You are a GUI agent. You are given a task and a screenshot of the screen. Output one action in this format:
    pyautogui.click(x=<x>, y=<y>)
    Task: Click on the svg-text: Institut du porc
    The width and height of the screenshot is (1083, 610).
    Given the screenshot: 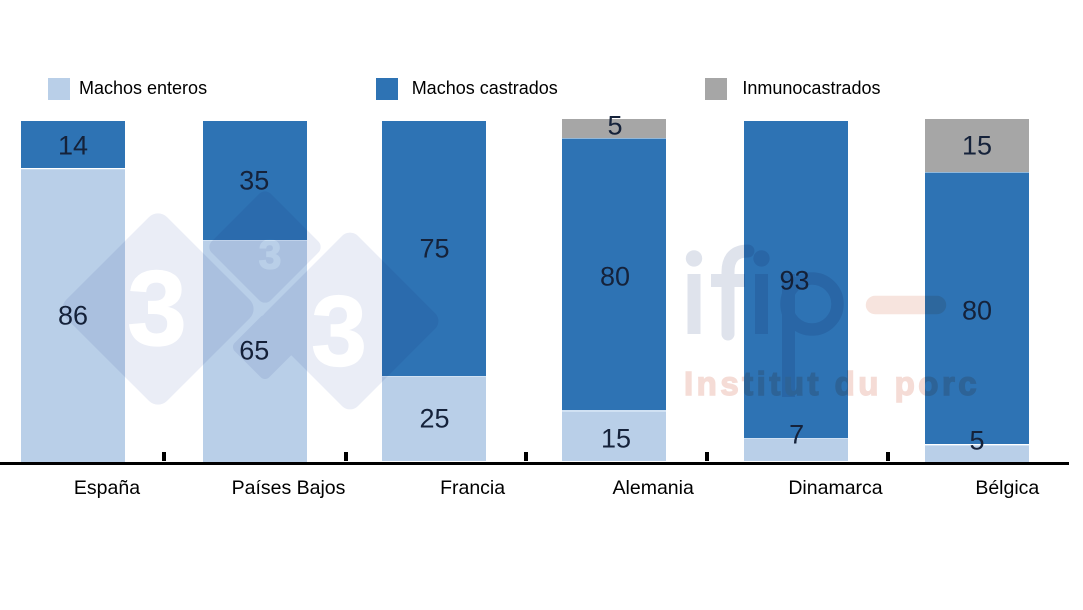 What is the action you would take?
    pyautogui.click(x=832, y=383)
    